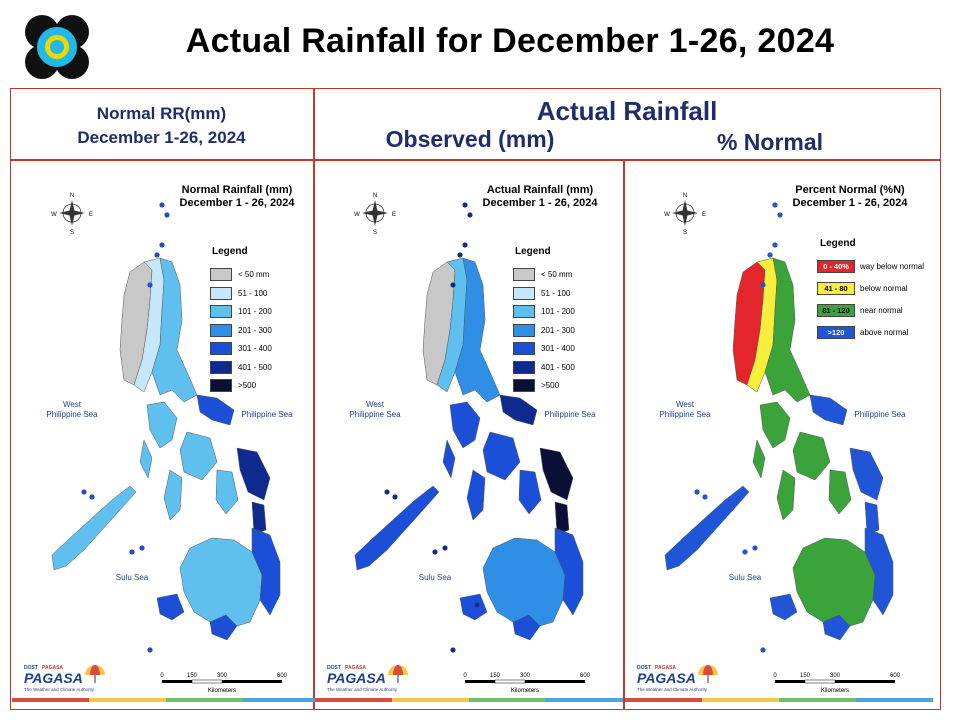 The height and width of the screenshot is (720, 960). I want to click on legend-label: 51 - 100, so click(253, 293).